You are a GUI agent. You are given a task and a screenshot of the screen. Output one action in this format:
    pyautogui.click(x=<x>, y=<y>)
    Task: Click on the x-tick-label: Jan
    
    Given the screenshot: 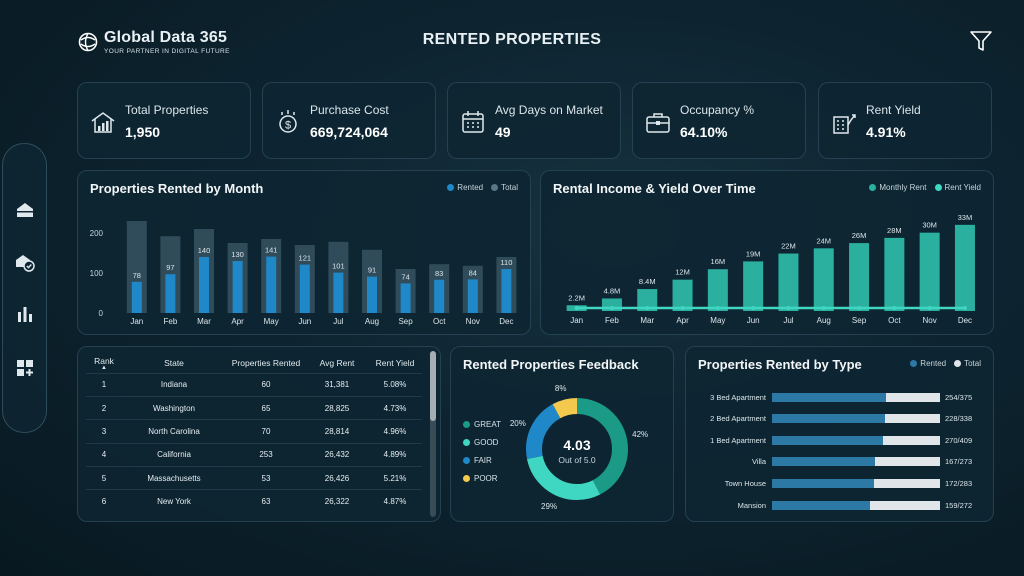 What is the action you would take?
    pyautogui.click(x=136, y=321)
    